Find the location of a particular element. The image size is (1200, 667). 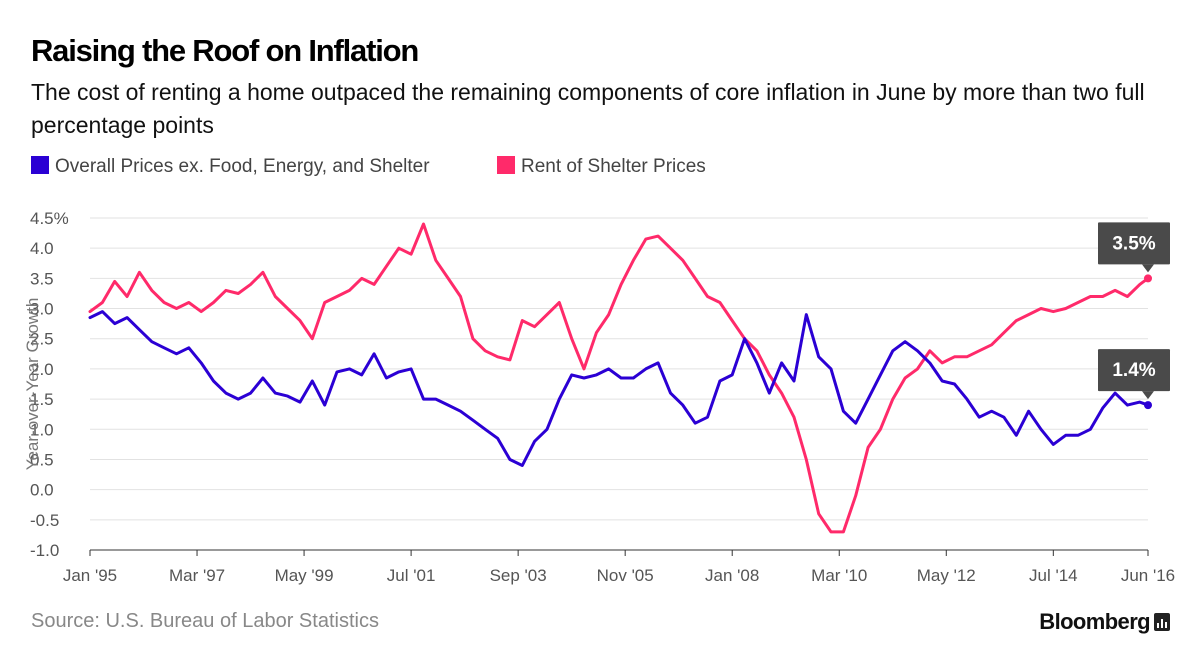

y-tick-label: 0.0 is located at coordinates (42, 490).